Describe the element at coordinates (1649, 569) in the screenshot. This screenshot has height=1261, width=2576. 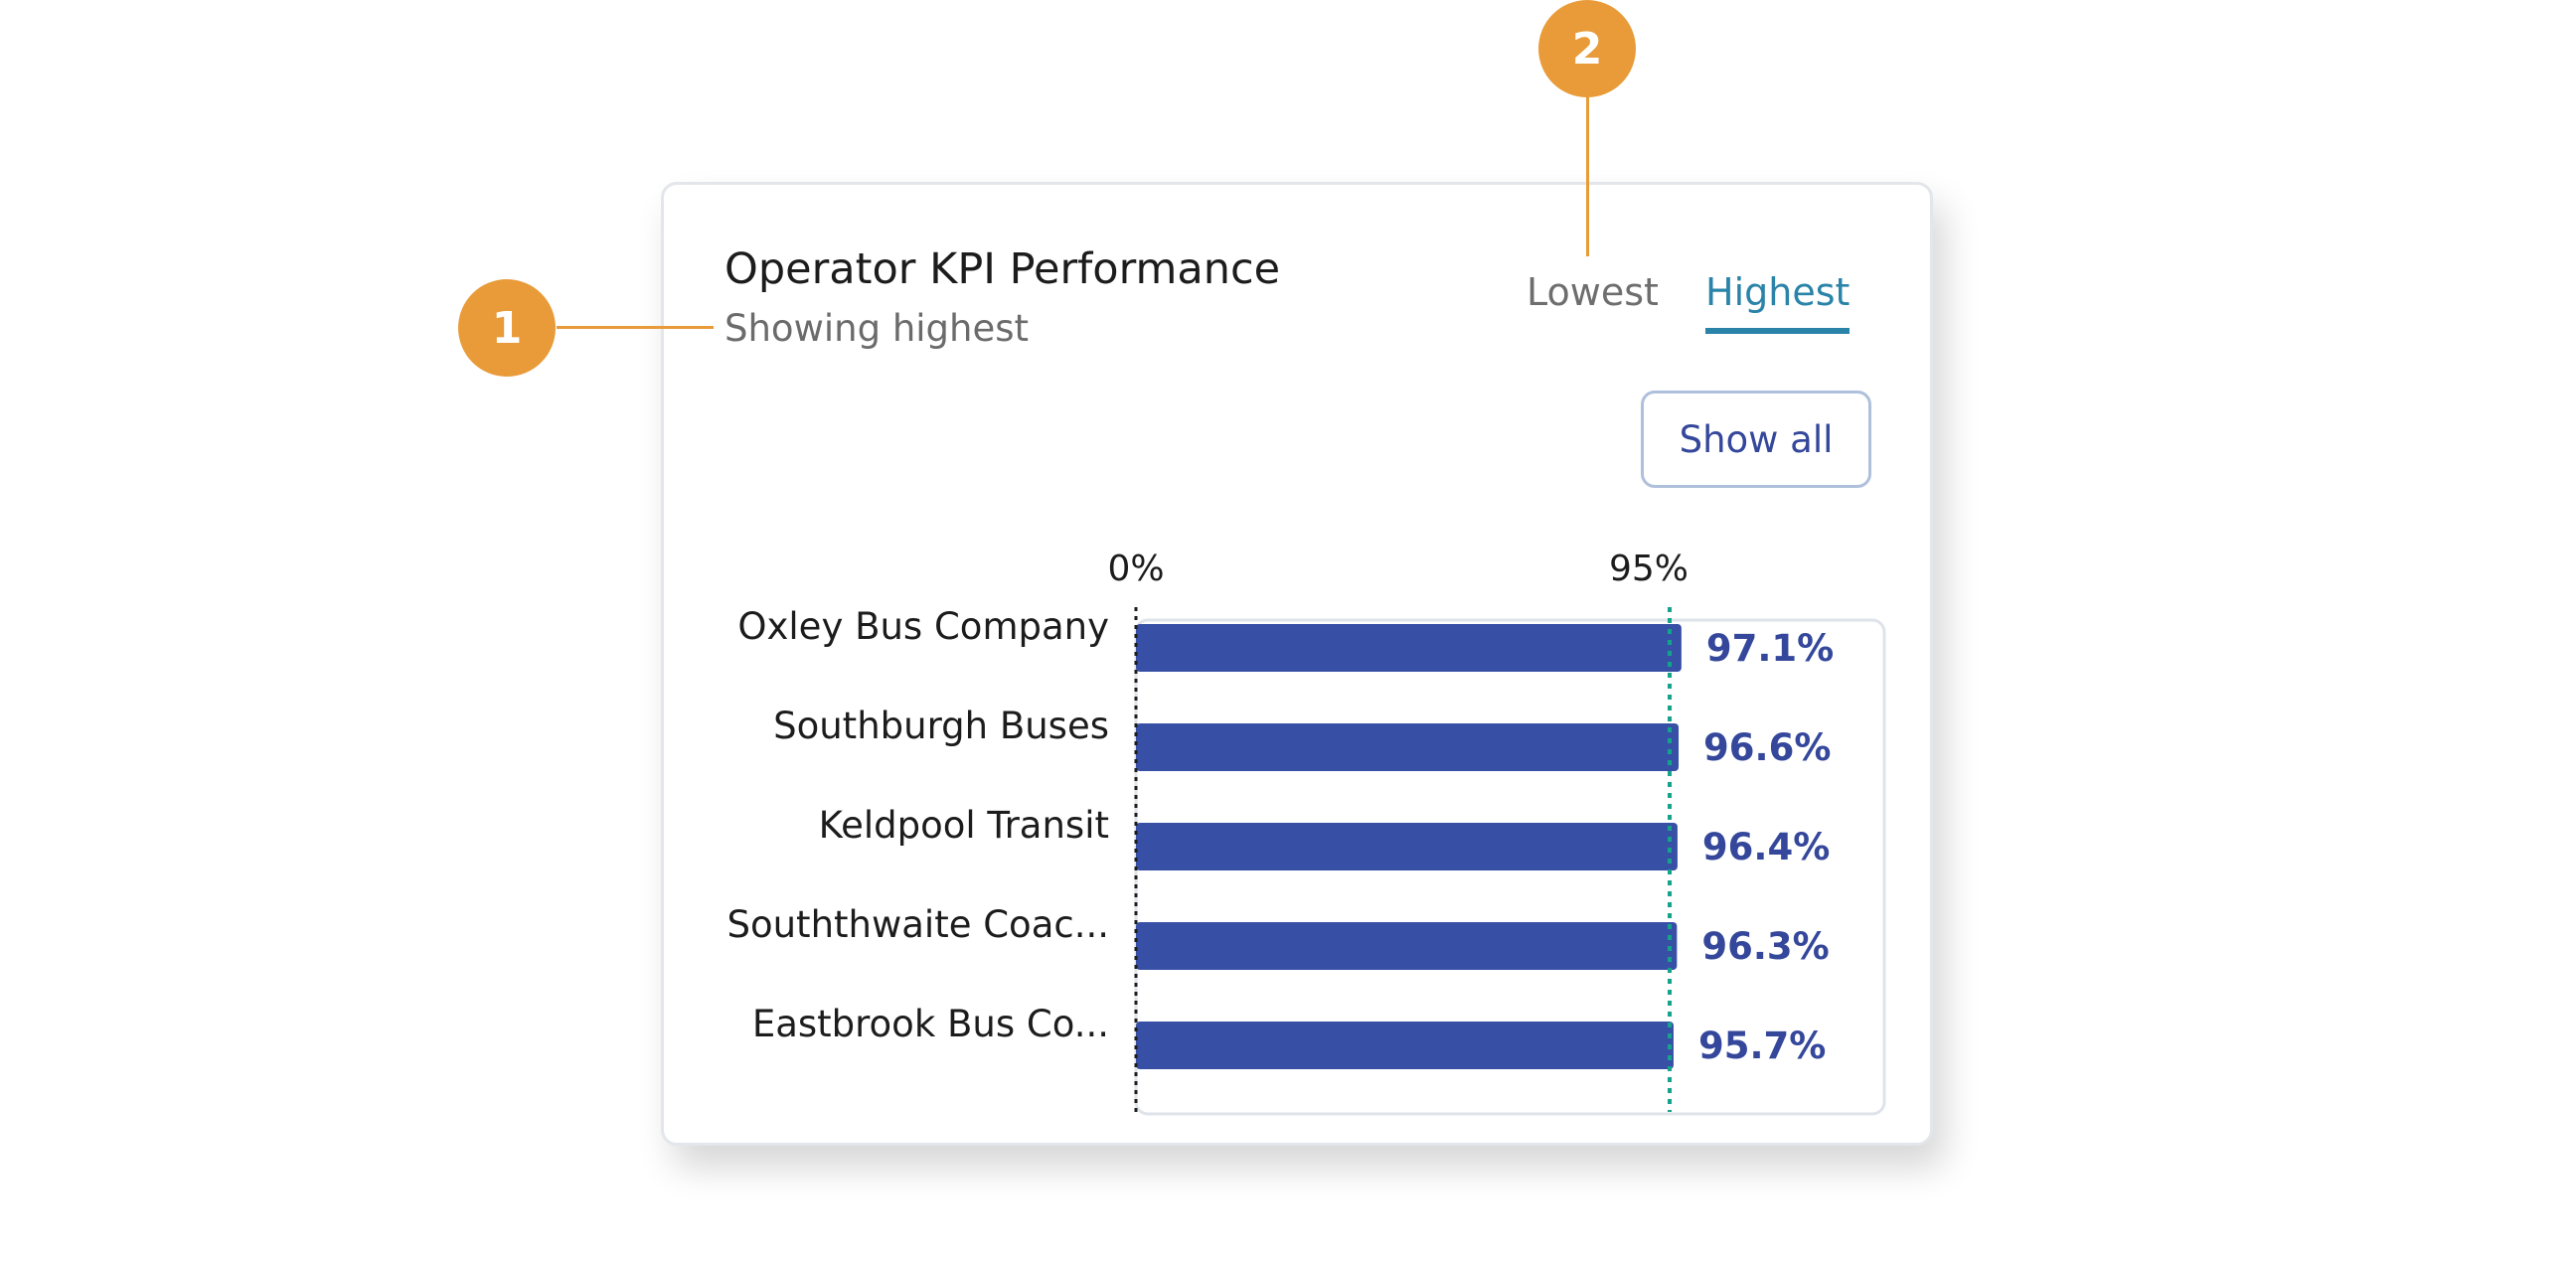
I see `axis-label-target: 95%` at that location.